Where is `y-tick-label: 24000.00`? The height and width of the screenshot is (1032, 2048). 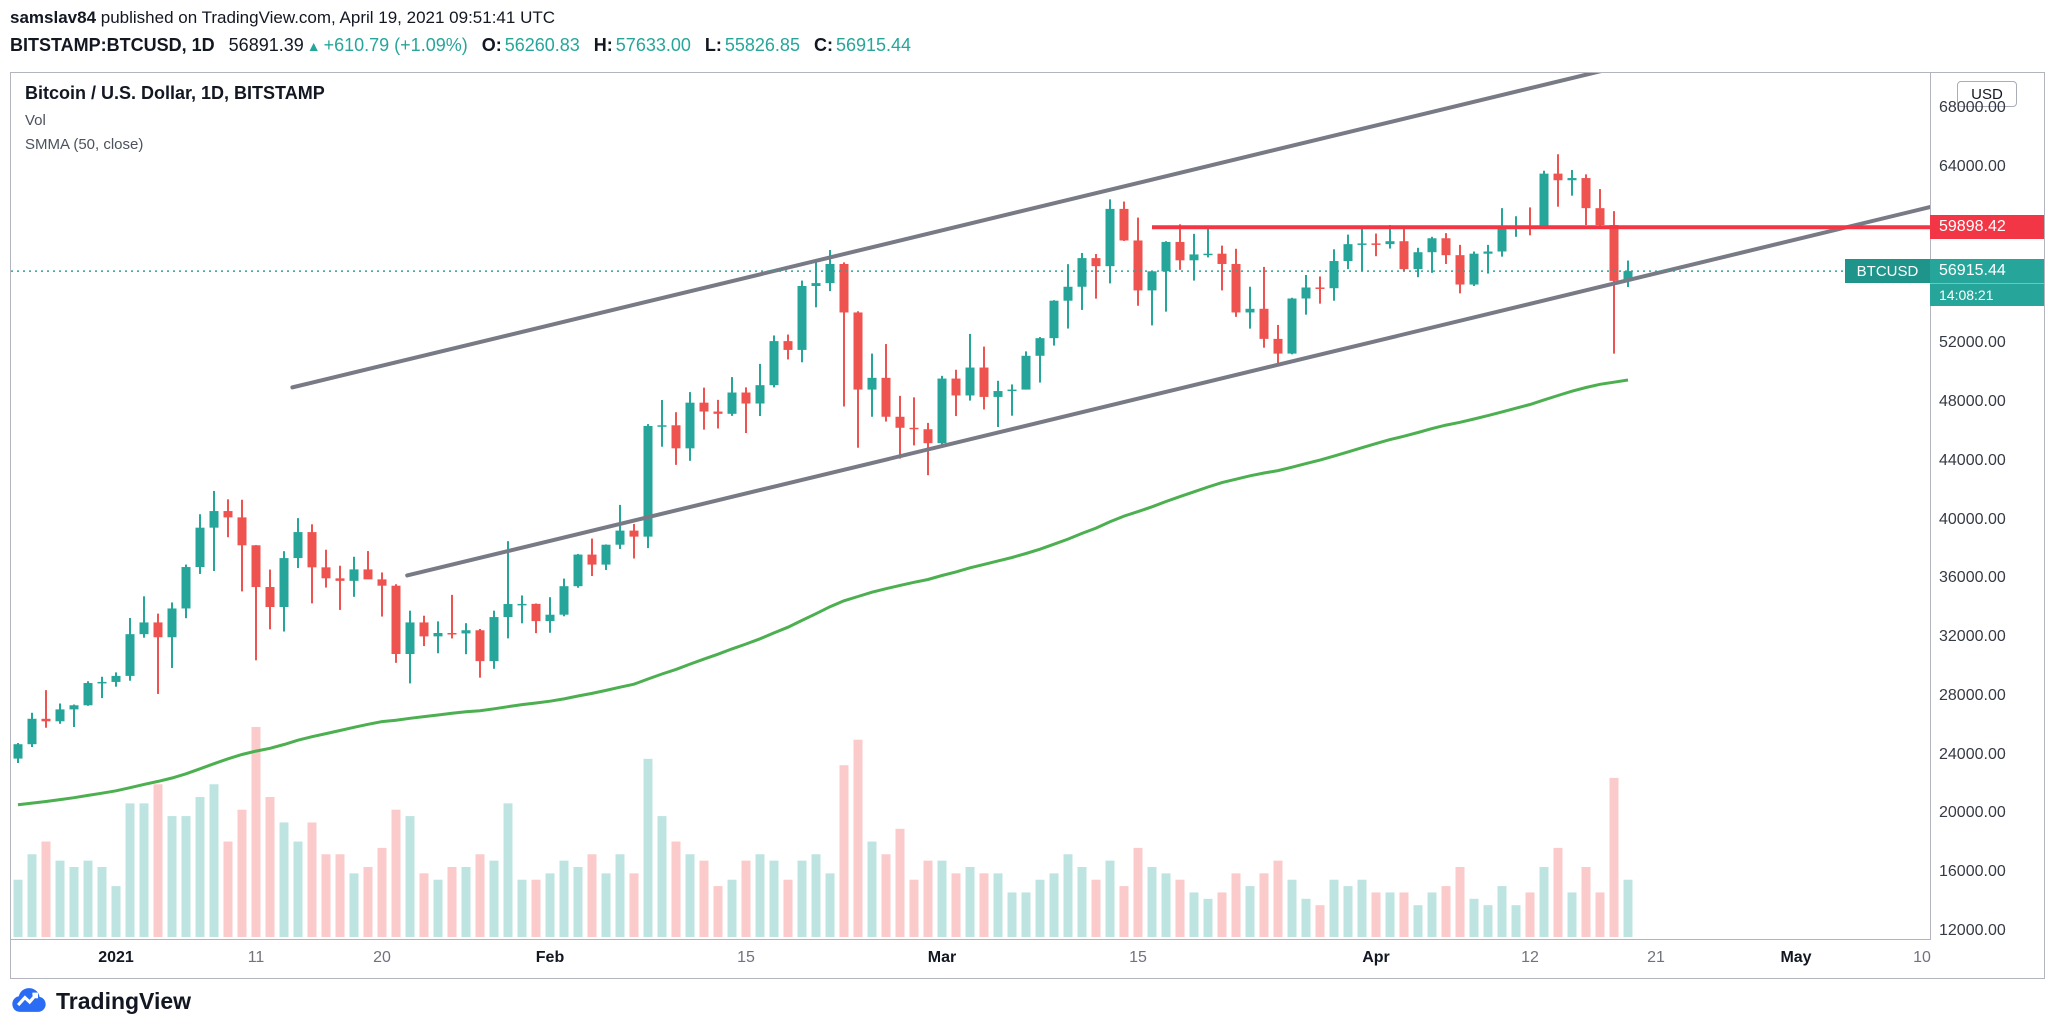 y-tick-label: 24000.00 is located at coordinates (1972, 754).